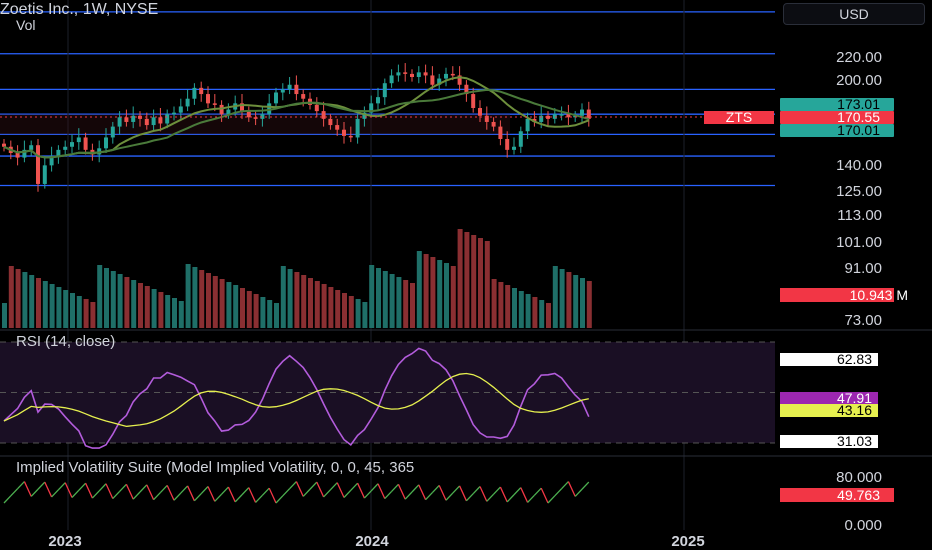  What do you see at coordinates (296, 400) in the screenshot?
I see `rsi-ma-line` at bounding box center [296, 400].